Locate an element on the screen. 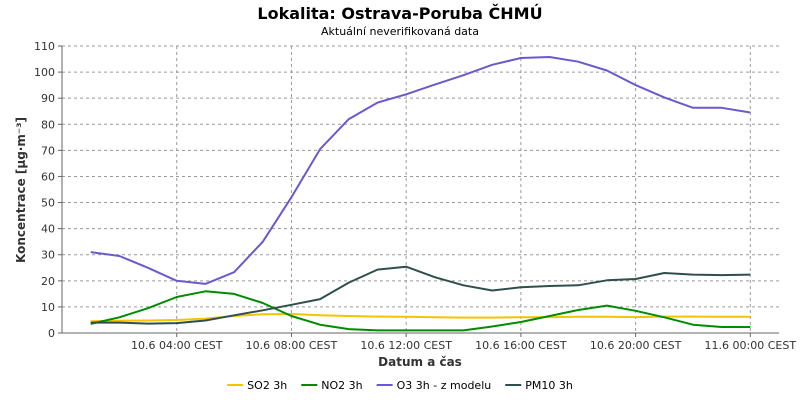  legend-label-pm10: PM10 3h is located at coordinates (549, 385).